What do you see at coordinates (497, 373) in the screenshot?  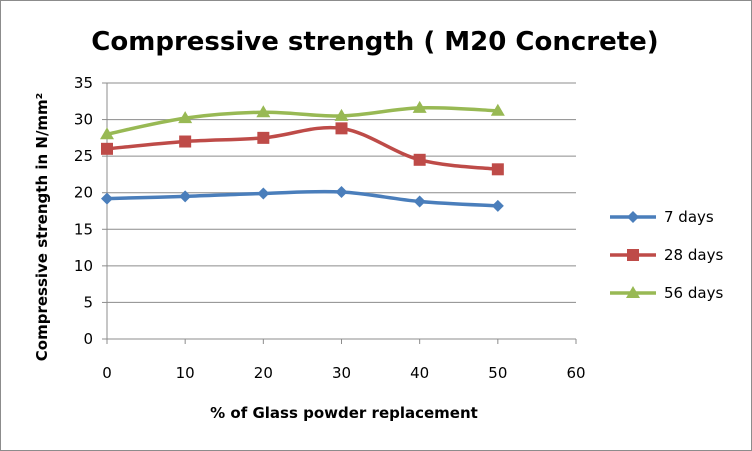 I see `x-tick-label: 50` at bounding box center [497, 373].